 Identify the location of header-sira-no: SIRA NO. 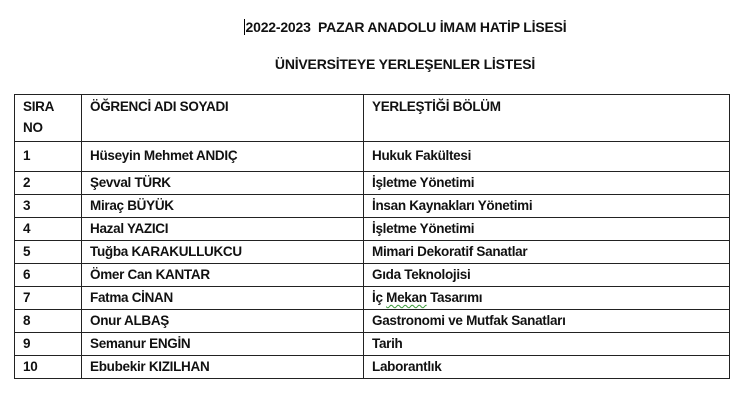
(48, 118).